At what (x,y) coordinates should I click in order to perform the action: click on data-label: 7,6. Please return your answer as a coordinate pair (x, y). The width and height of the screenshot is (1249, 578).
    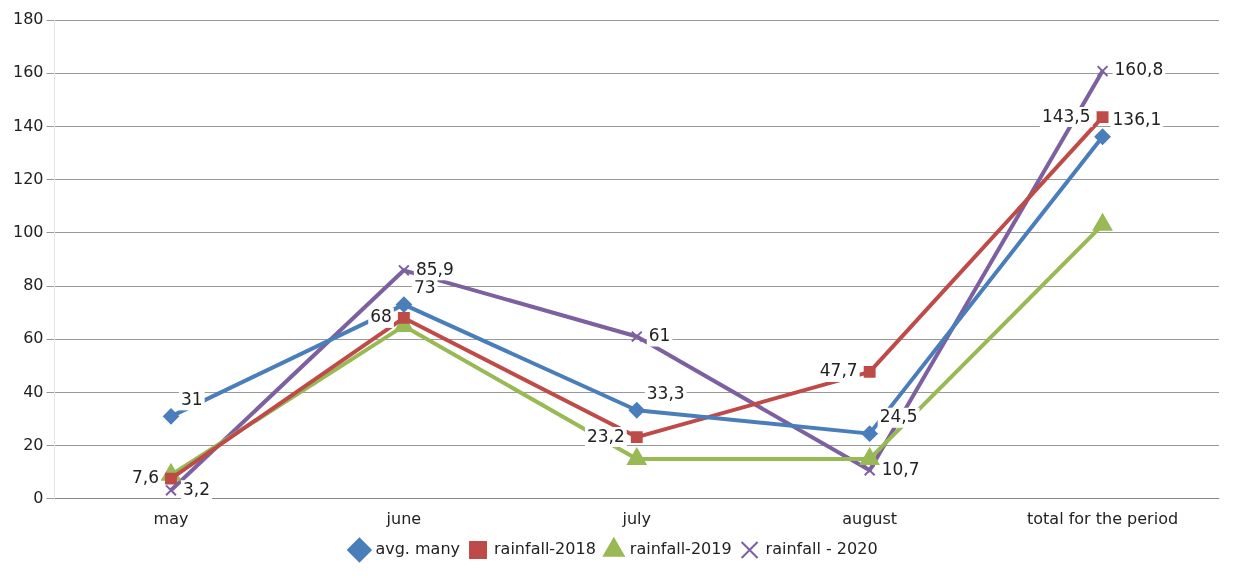
    Looking at the image, I should click on (145, 477).